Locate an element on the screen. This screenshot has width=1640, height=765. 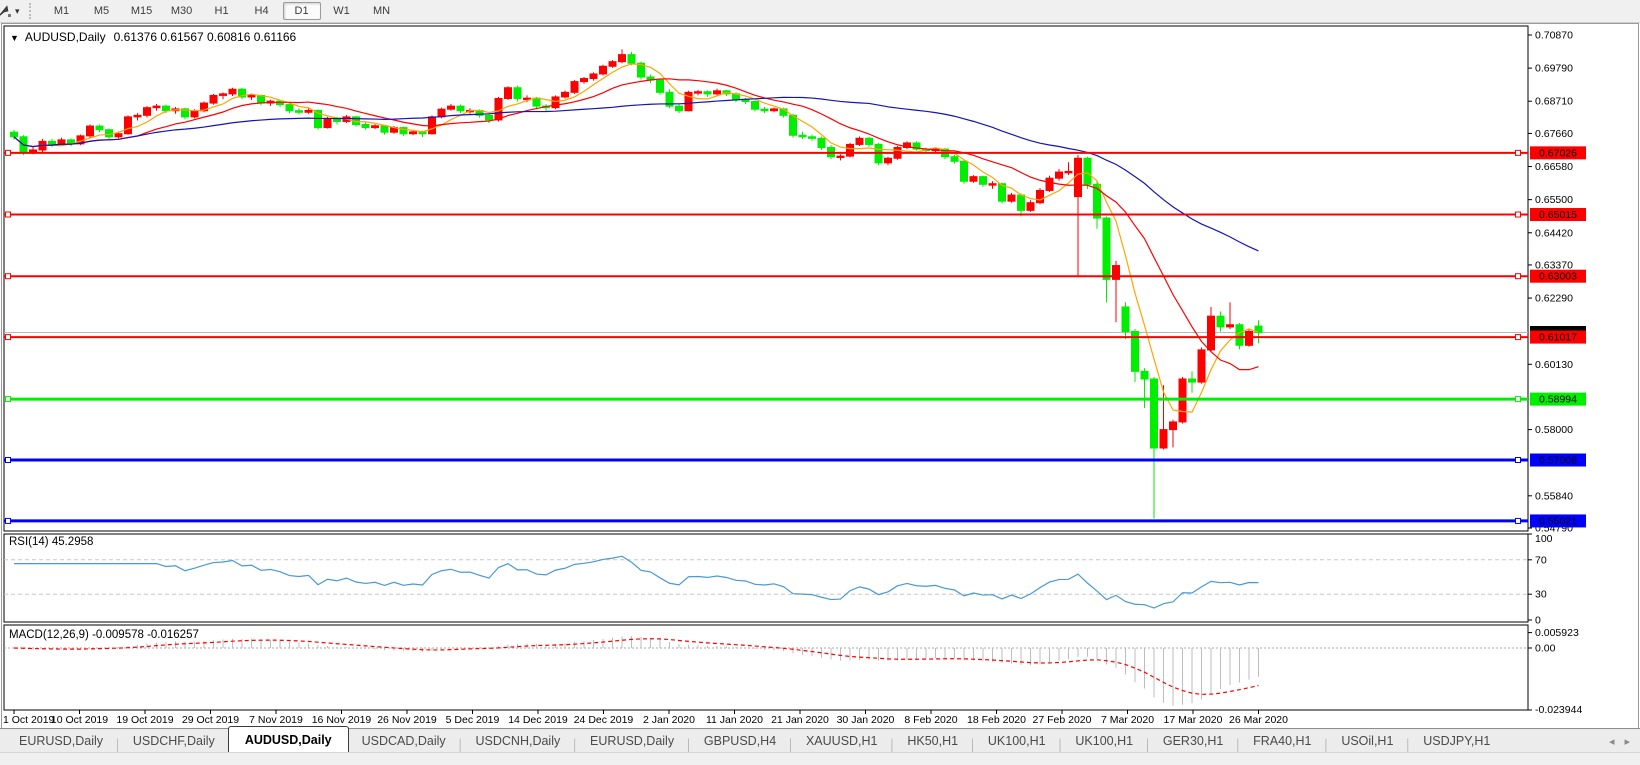
rsi-axis-label: 0 is located at coordinates (1538, 621).